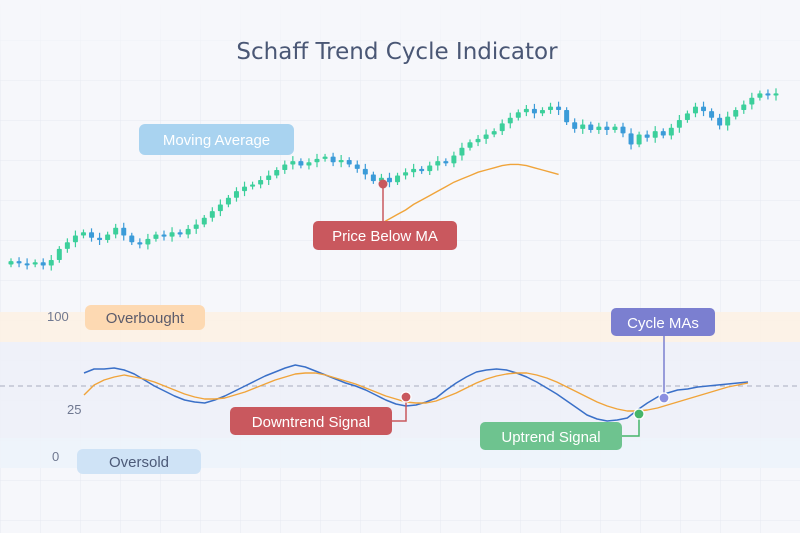 This screenshot has width=800, height=533. I want to click on price-below-ma-dot, so click(383, 184).